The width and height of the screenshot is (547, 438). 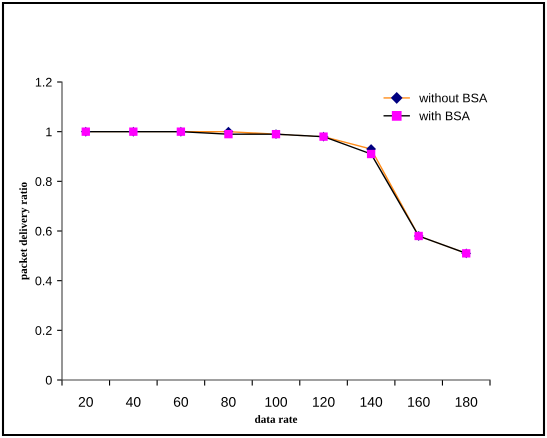 What do you see at coordinates (49, 380) in the screenshot?
I see `y-tick-label: 0` at bounding box center [49, 380].